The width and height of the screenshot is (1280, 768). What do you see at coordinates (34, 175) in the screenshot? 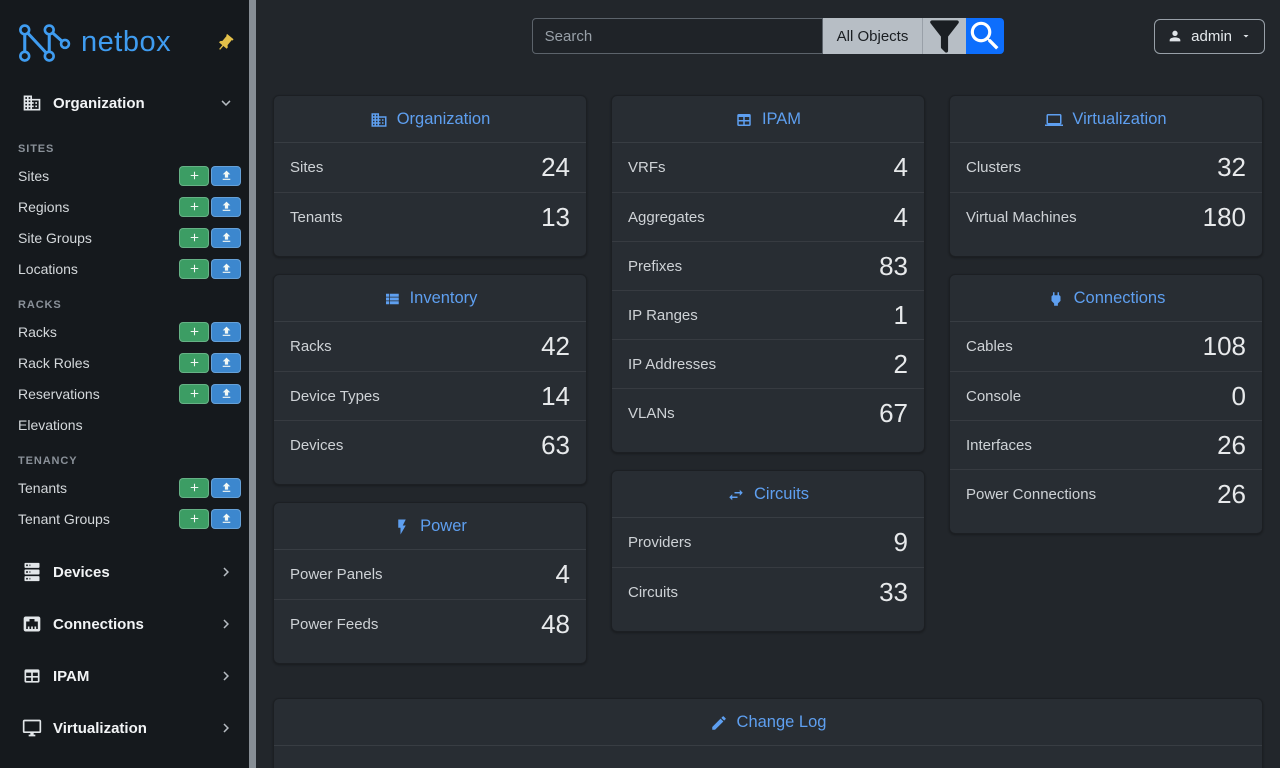
I see `sidebar-item-label: Sites` at bounding box center [34, 175].